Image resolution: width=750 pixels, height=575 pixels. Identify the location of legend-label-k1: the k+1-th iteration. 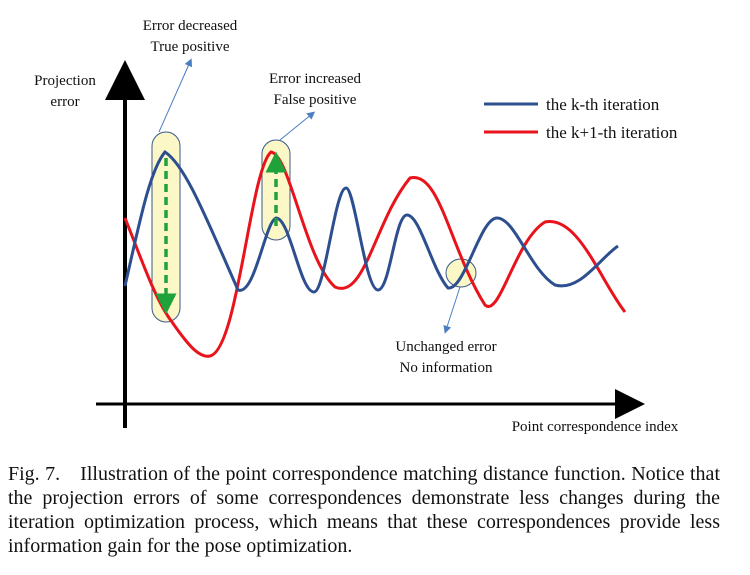
(612, 132).